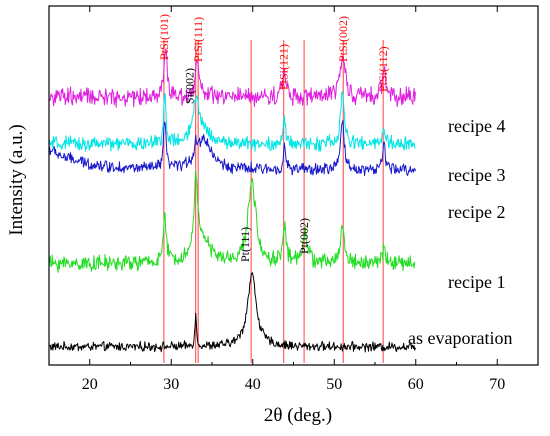  What do you see at coordinates (253, 384) in the screenshot?
I see `x-tick-label: 40` at bounding box center [253, 384].